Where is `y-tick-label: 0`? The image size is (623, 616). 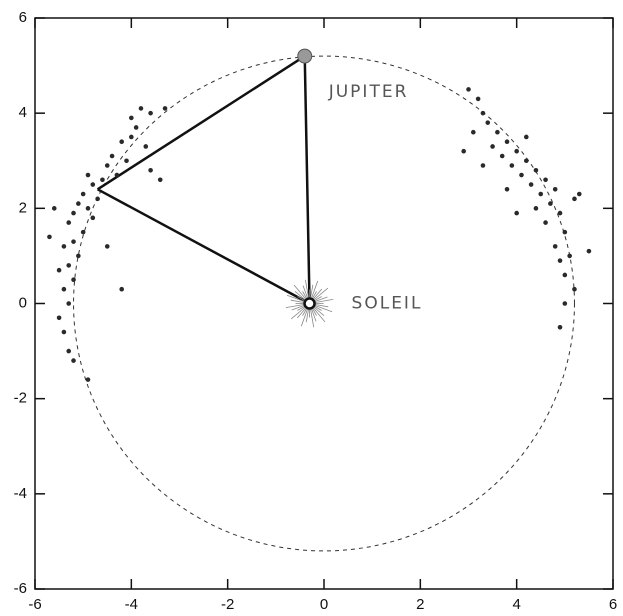 y-tick-label: 0 is located at coordinates (23, 302).